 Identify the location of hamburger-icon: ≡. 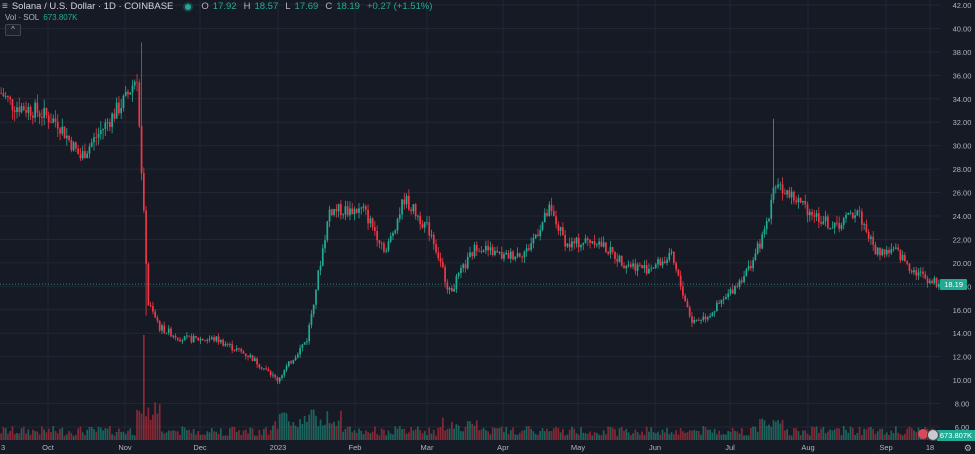
(5, 6).